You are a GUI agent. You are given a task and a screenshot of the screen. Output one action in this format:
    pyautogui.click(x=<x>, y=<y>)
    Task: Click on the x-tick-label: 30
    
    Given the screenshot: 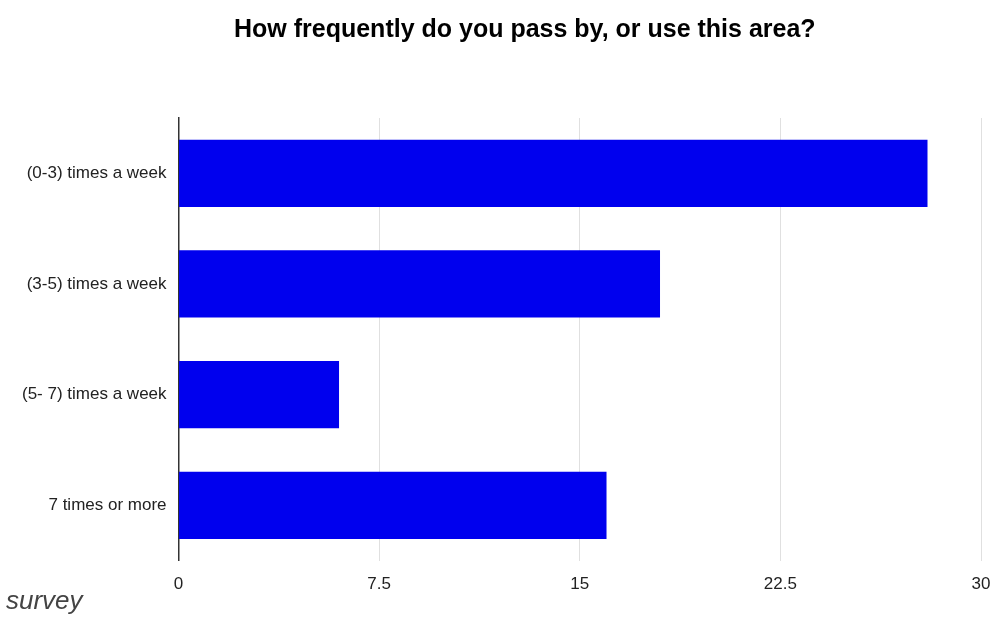 What is the action you would take?
    pyautogui.click(x=981, y=584)
    